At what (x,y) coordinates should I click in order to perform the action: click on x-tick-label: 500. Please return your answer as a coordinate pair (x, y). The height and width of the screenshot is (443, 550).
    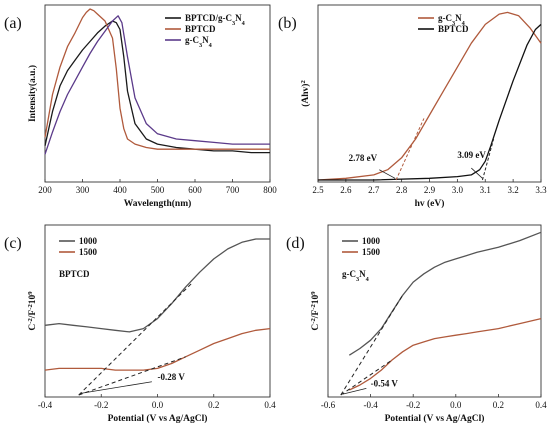
    Looking at the image, I should click on (158, 190).